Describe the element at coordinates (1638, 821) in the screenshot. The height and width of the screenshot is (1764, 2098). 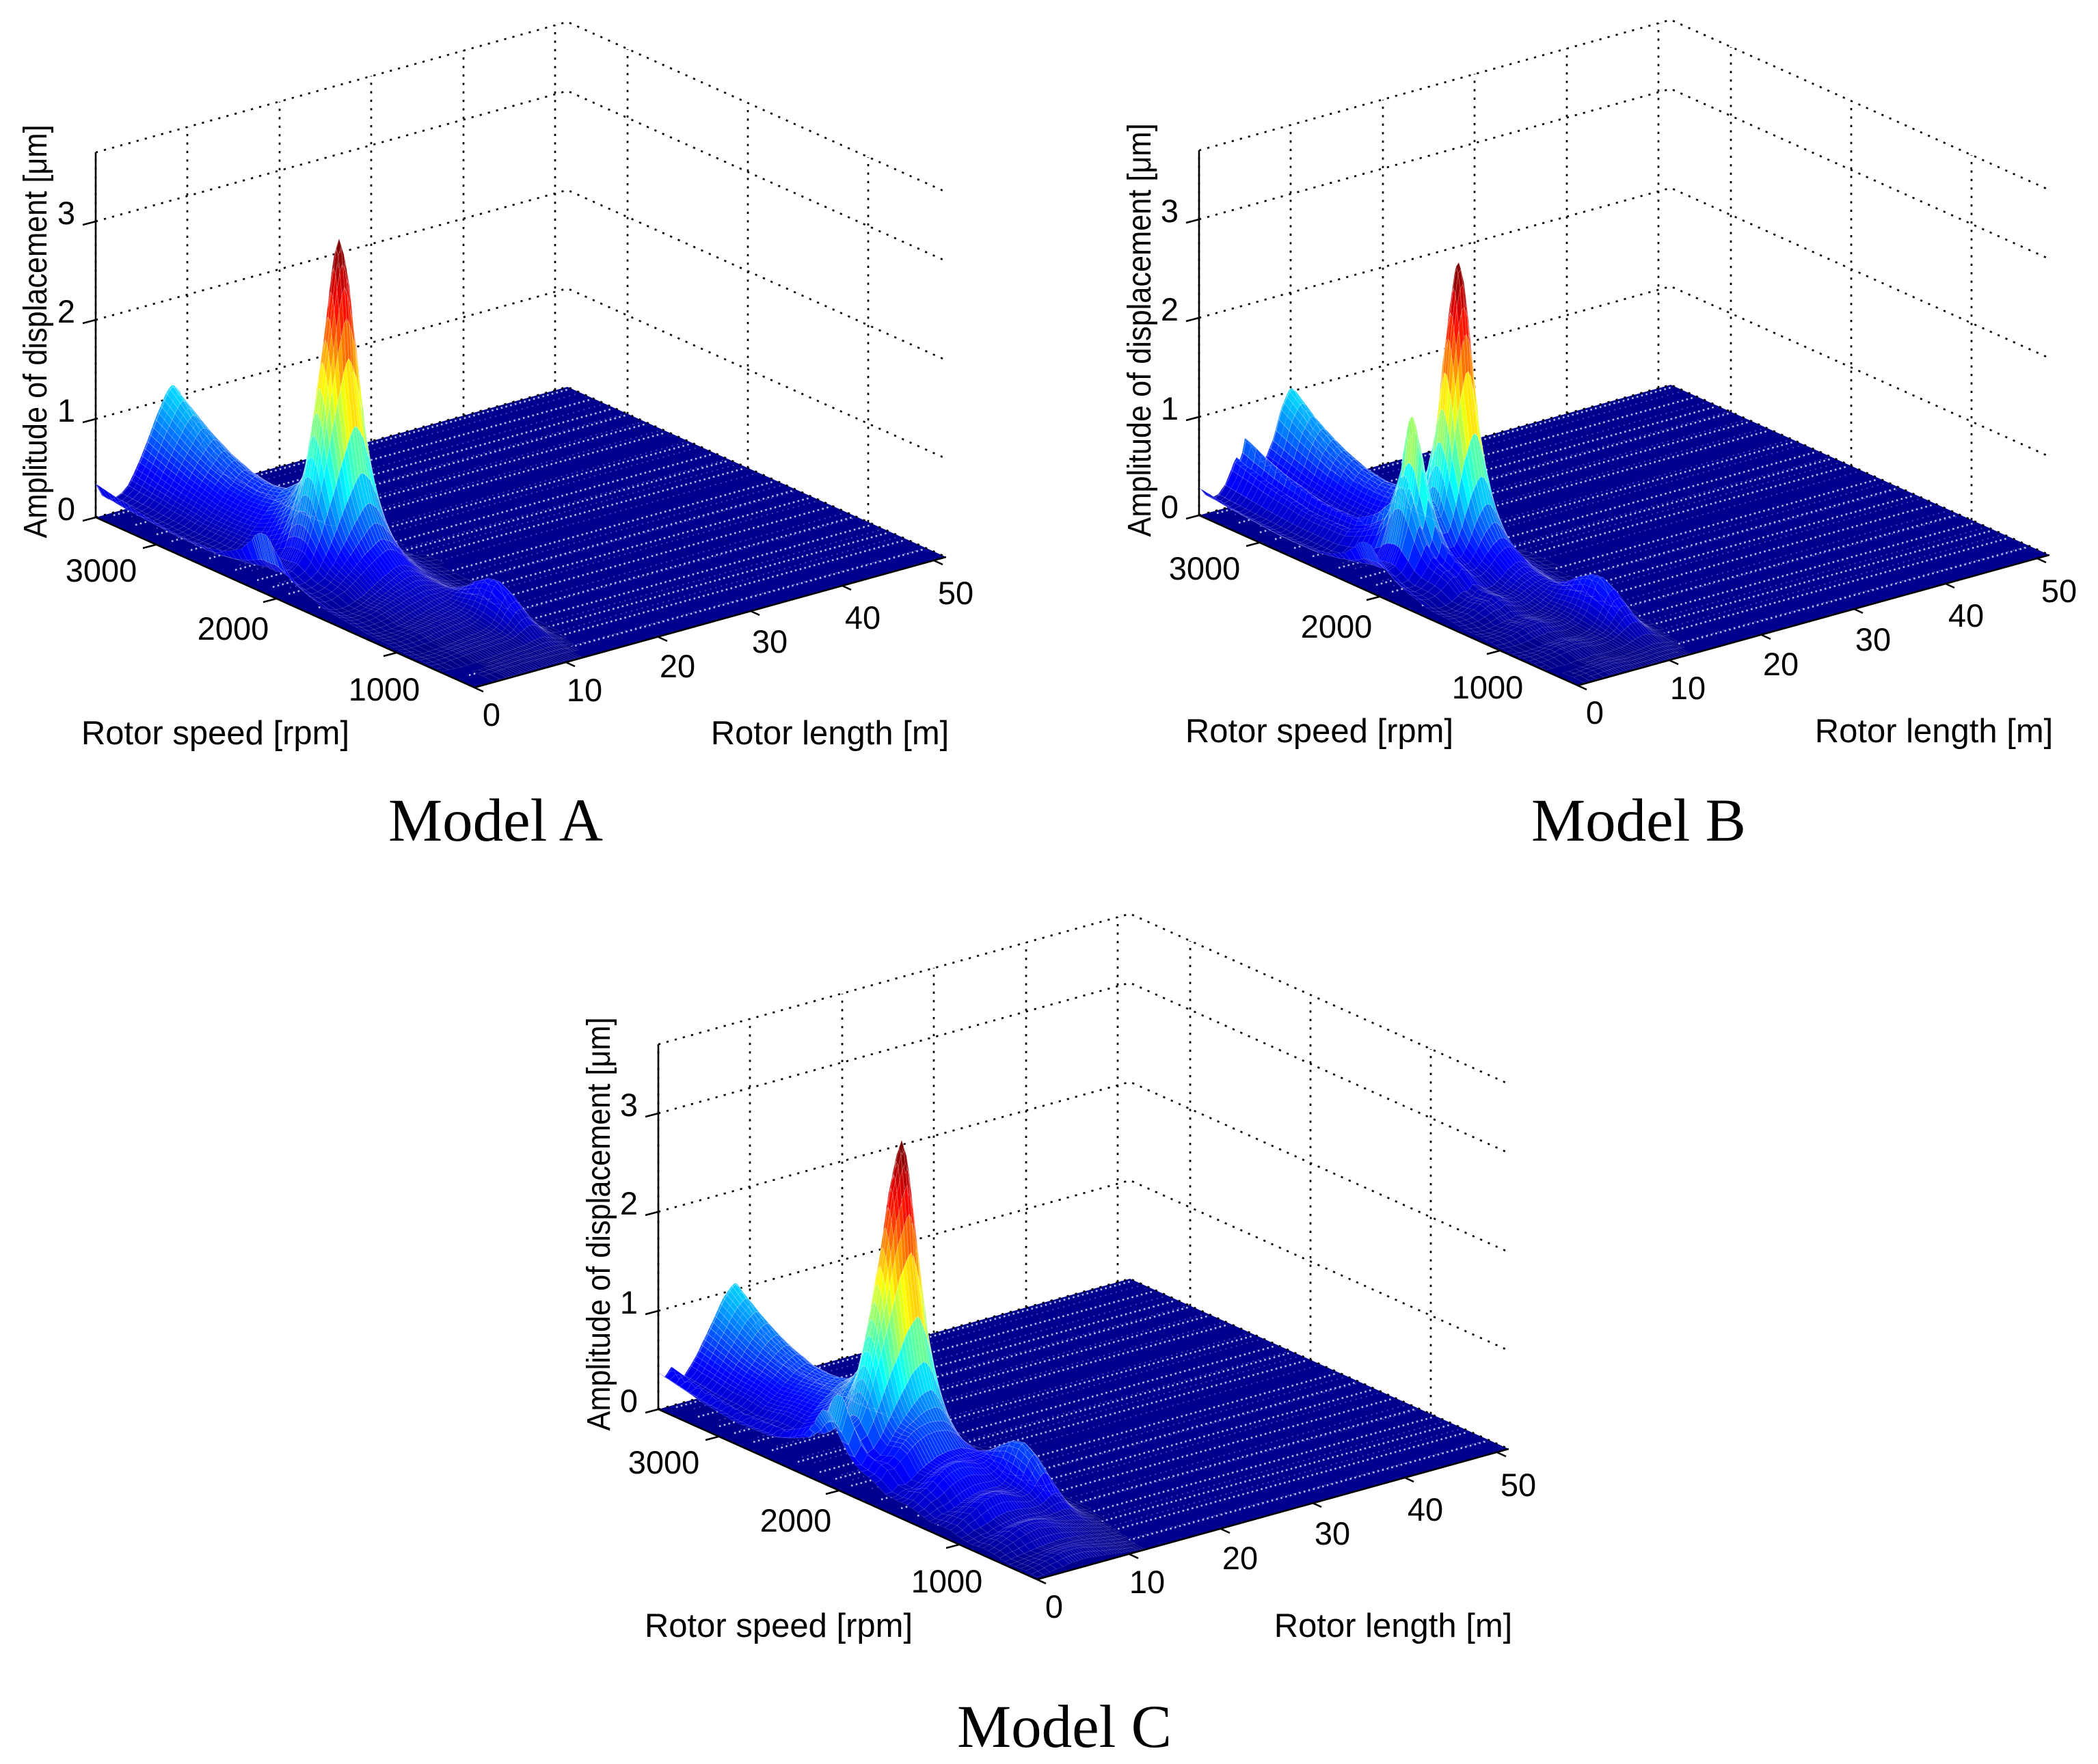
I see `svg-text: Model B` at that location.